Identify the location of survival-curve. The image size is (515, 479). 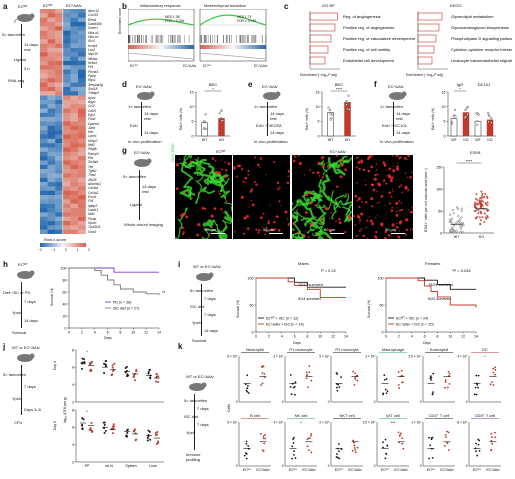
(431, 283).